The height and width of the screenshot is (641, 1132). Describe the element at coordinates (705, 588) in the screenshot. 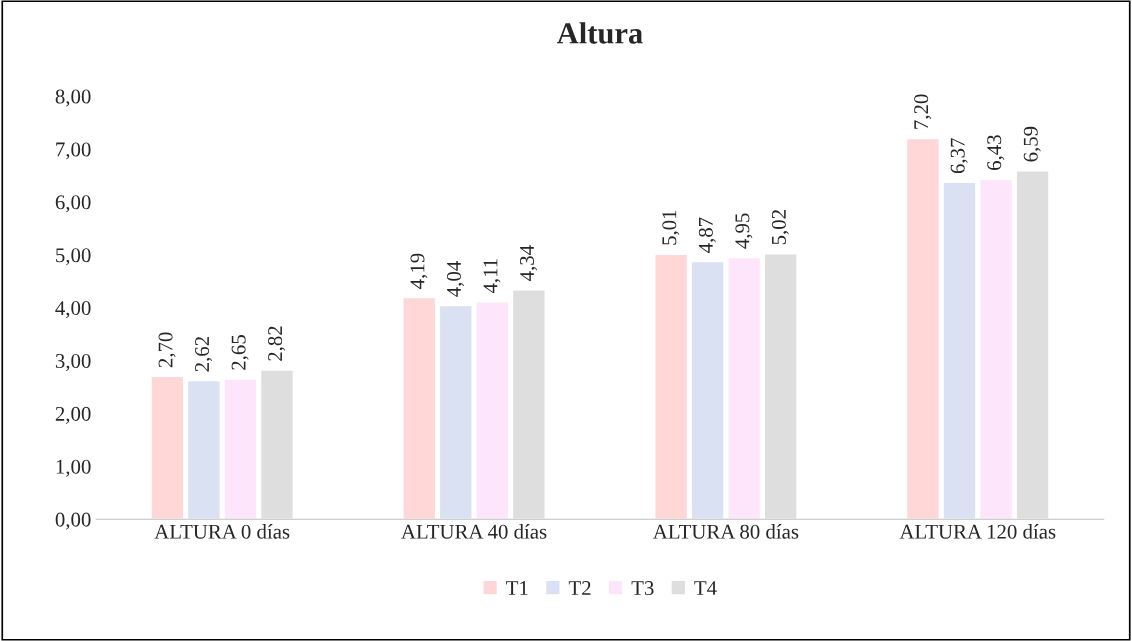

I see `legend-label: T4` at that location.